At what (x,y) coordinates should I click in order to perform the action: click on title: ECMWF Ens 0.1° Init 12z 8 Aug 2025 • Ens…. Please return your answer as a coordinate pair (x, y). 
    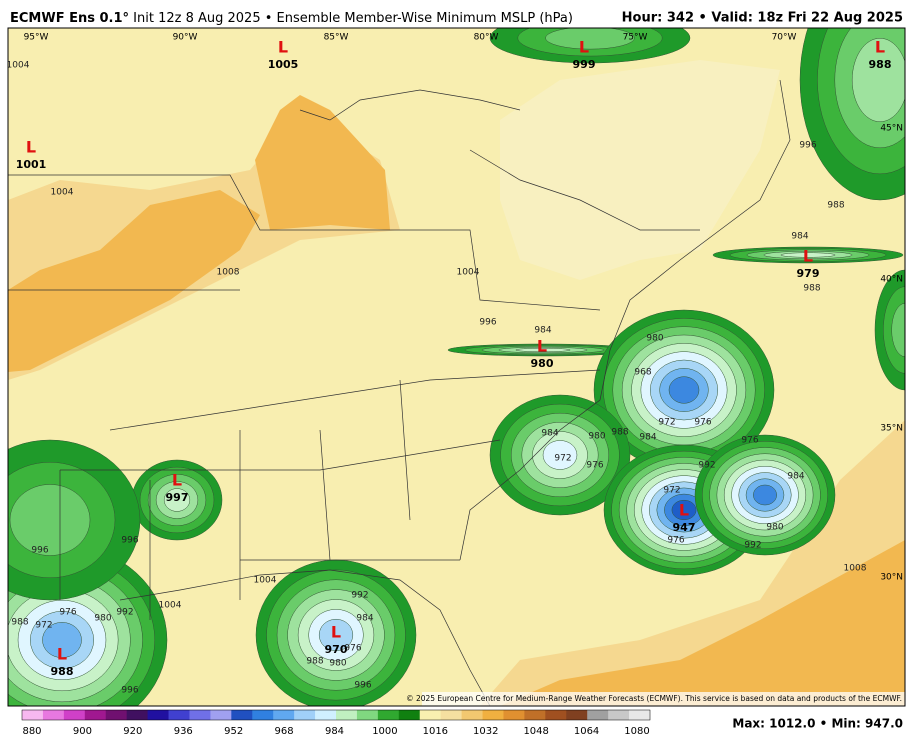
    Looking at the image, I should click on (291, 18).